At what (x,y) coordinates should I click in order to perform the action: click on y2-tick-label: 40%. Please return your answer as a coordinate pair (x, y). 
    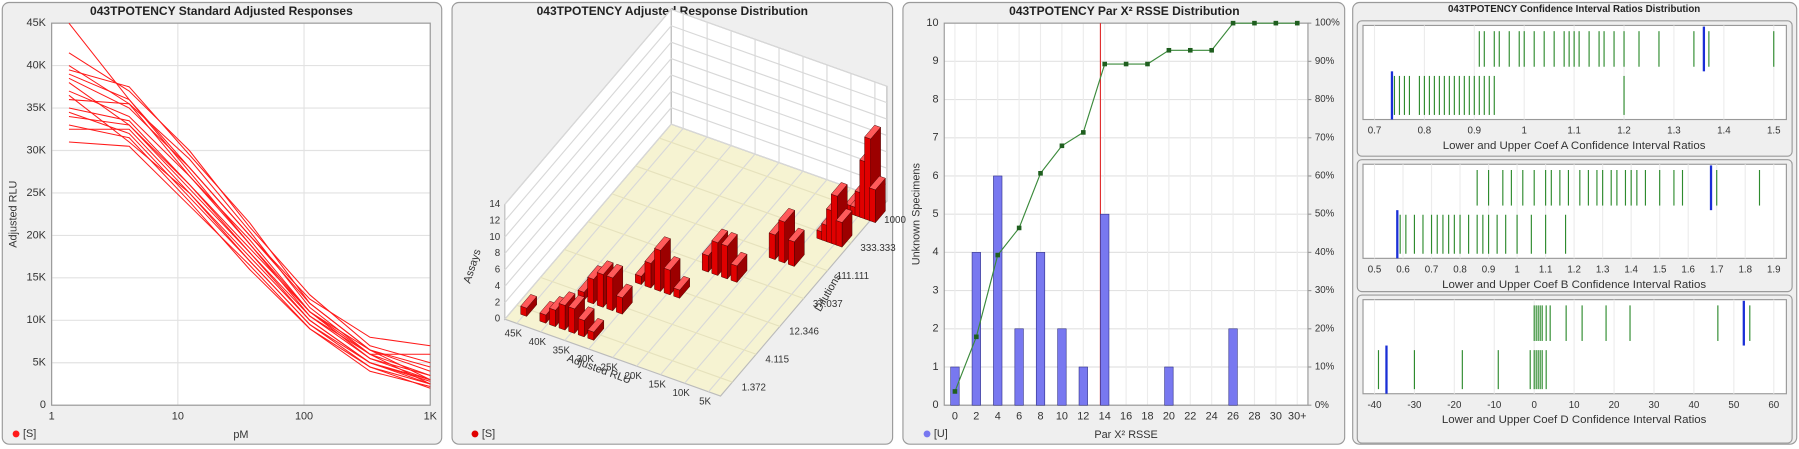
    Looking at the image, I should click on (1325, 252).